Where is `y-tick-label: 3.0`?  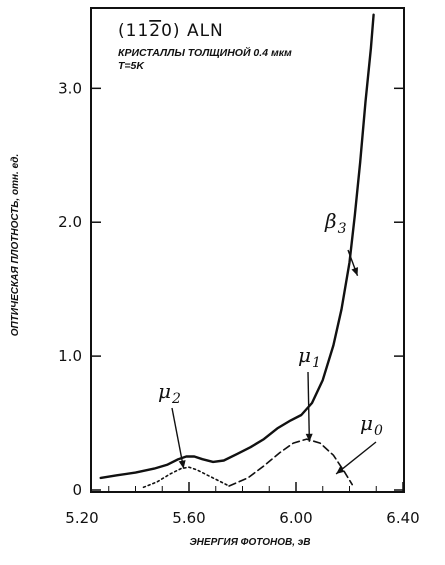
y-tick-label: 3.0 is located at coordinates (70, 88).